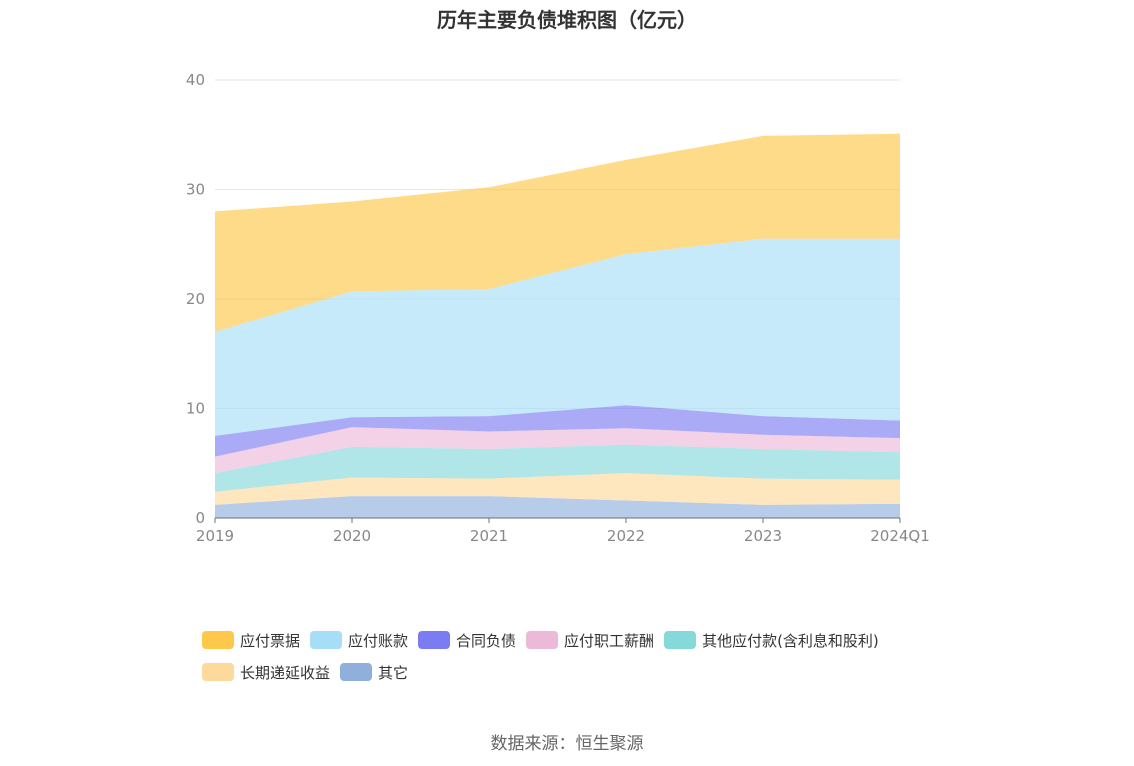 The height and width of the screenshot is (766, 1134). I want to click on legend-label: 应付票据, so click(270, 640).